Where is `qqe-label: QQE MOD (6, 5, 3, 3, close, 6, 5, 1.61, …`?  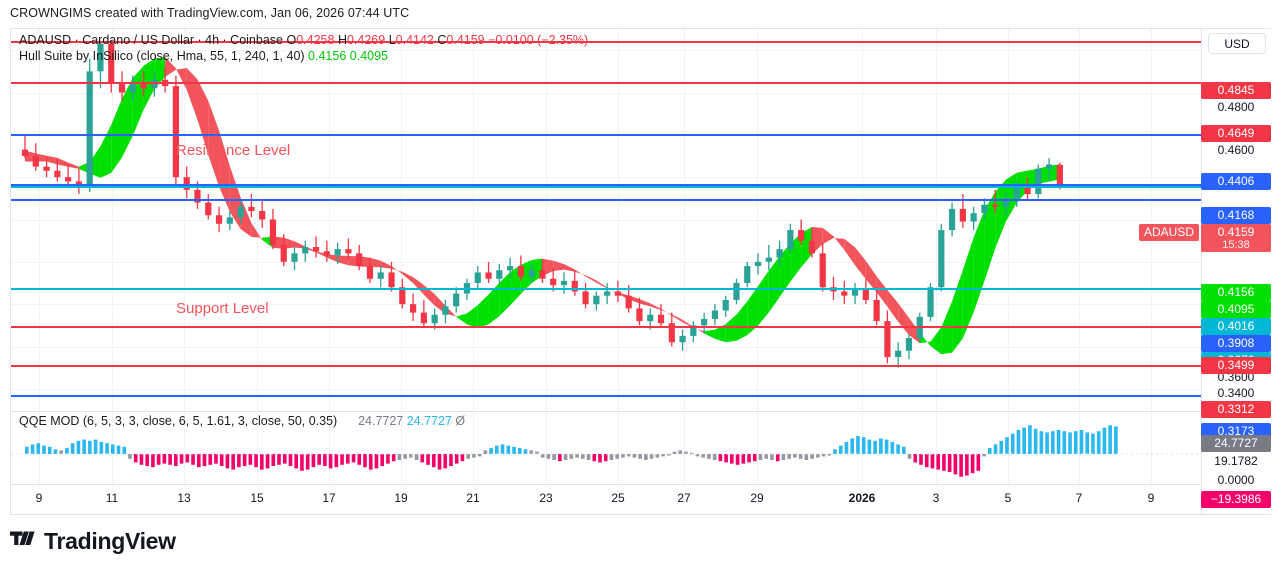 qqe-label: QQE MOD (6, 5, 3, 3, close, 6, 5, 1.61, … is located at coordinates (178, 421).